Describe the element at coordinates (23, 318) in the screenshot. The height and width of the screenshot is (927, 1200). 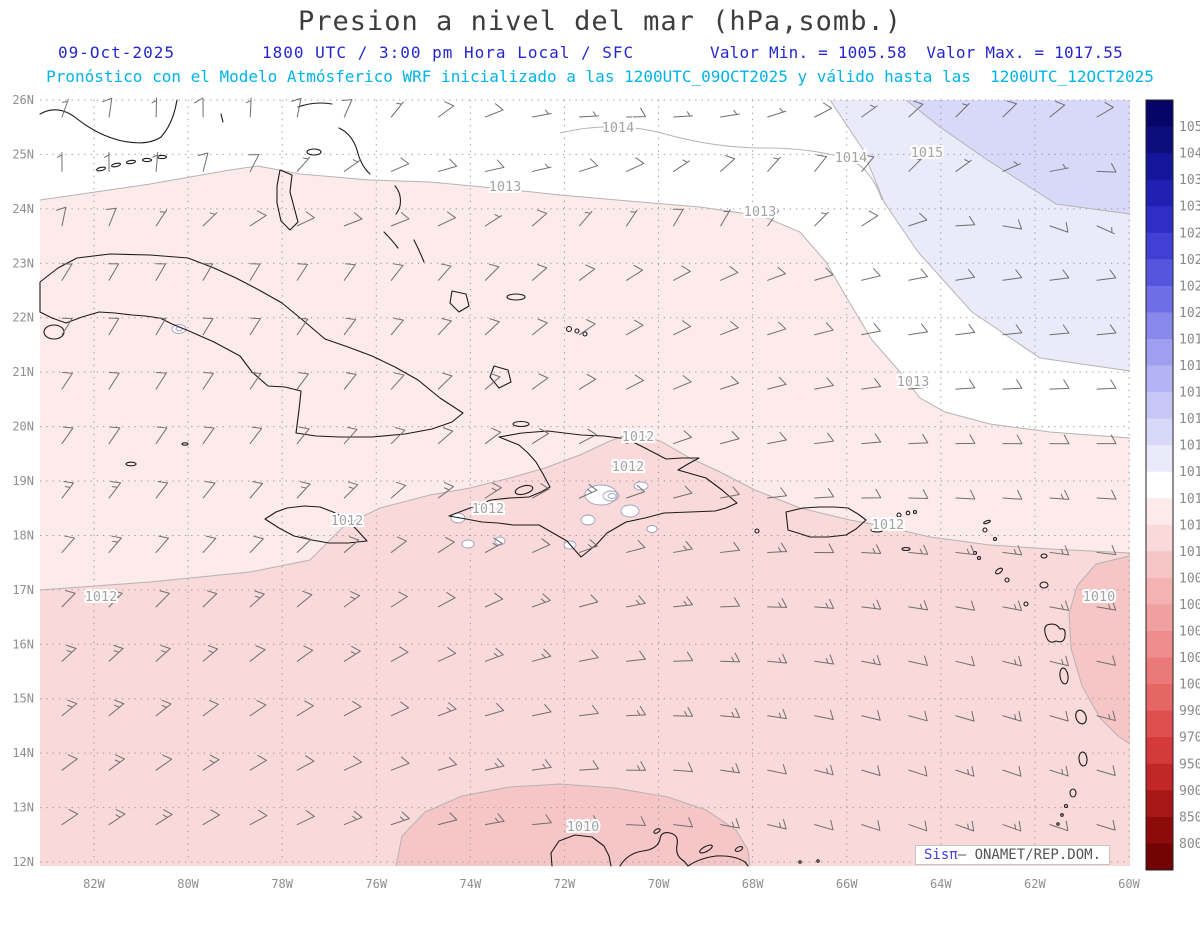
I see `lat-axis-label: 22N` at that location.